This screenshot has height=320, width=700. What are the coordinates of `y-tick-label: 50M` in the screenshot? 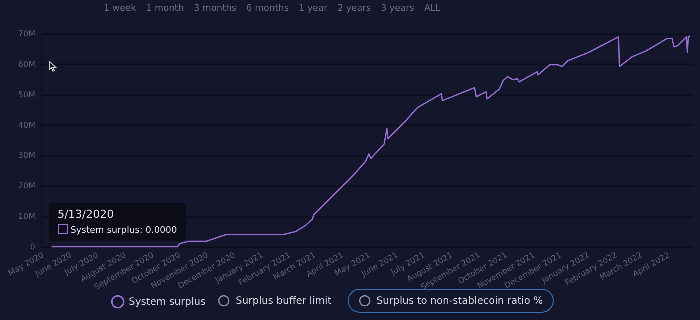 It's located at (27, 95).